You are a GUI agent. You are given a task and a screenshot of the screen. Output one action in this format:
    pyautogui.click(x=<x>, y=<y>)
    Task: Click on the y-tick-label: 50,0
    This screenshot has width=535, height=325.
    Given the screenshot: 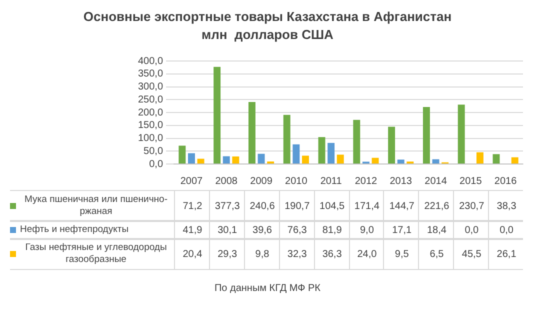 What is the action you would take?
    pyautogui.click(x=154, y=151)
    